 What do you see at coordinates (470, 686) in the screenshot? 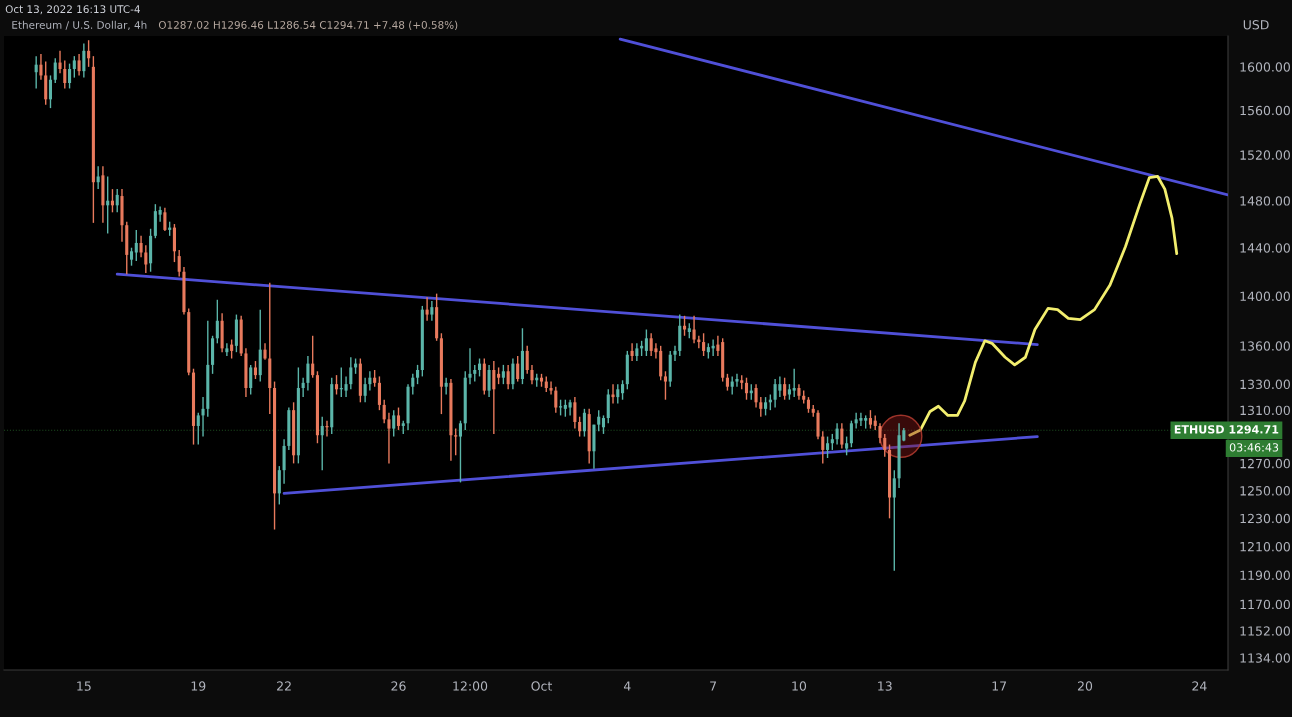
I see `x-tick-label: 12:00` at bounding box center [470, 686].